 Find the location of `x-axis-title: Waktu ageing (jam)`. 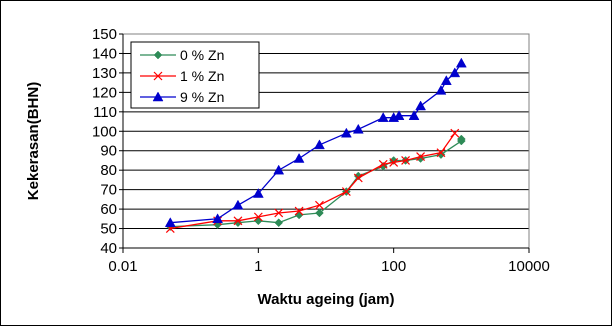

x-axis-title: Waktu ageing (jam) is located at coordinates (326, 299).